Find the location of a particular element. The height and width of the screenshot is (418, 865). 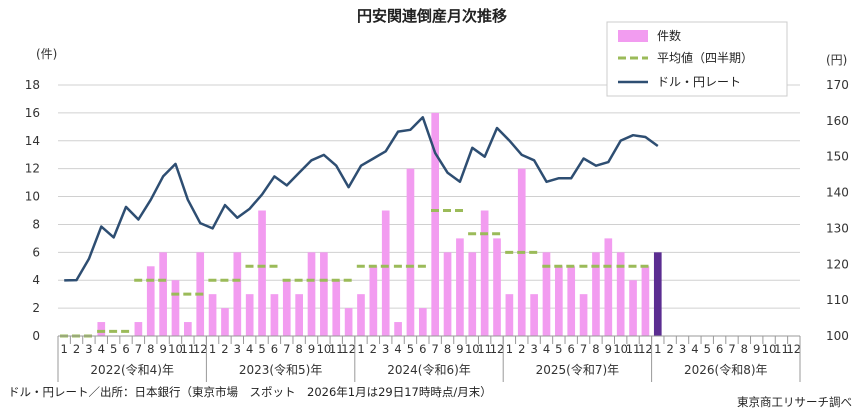

legend-swatch-bars is located at coordinates (633, 36).